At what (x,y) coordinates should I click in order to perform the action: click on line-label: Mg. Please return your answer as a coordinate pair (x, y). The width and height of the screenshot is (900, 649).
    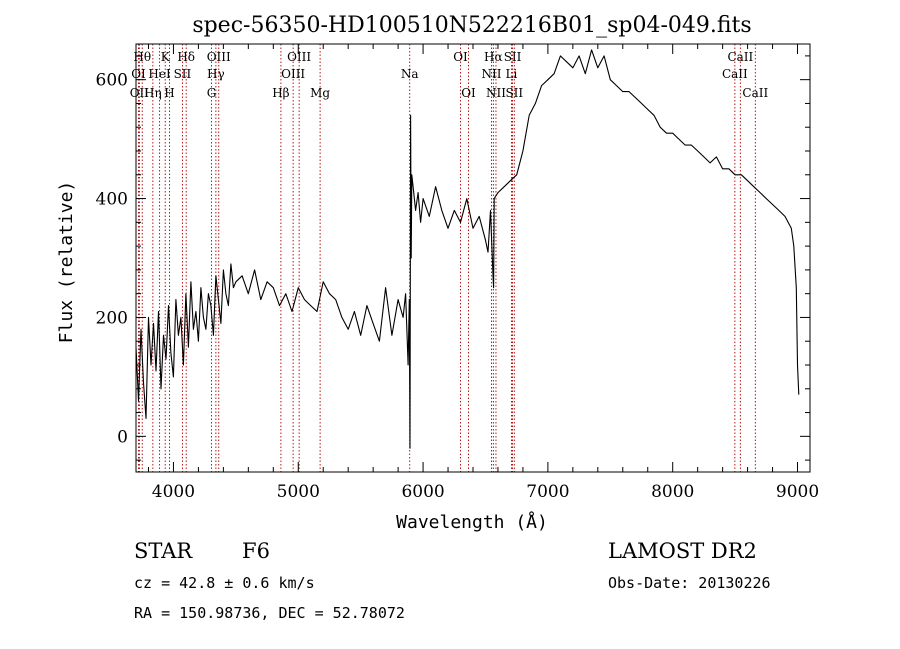
    Looking at the image, I should click on (320, 93).